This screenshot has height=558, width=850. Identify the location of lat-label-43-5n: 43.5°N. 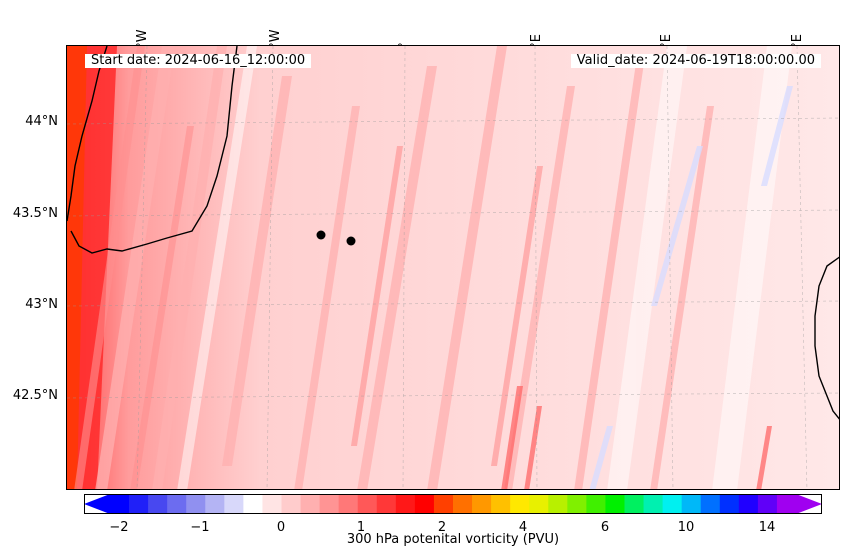
(35, 213).